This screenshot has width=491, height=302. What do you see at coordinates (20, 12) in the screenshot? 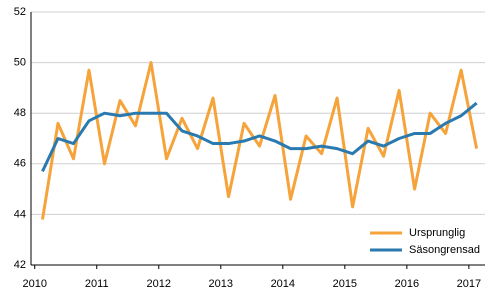
I see `y-tick-label: 52` at bounding box center [20, 12].